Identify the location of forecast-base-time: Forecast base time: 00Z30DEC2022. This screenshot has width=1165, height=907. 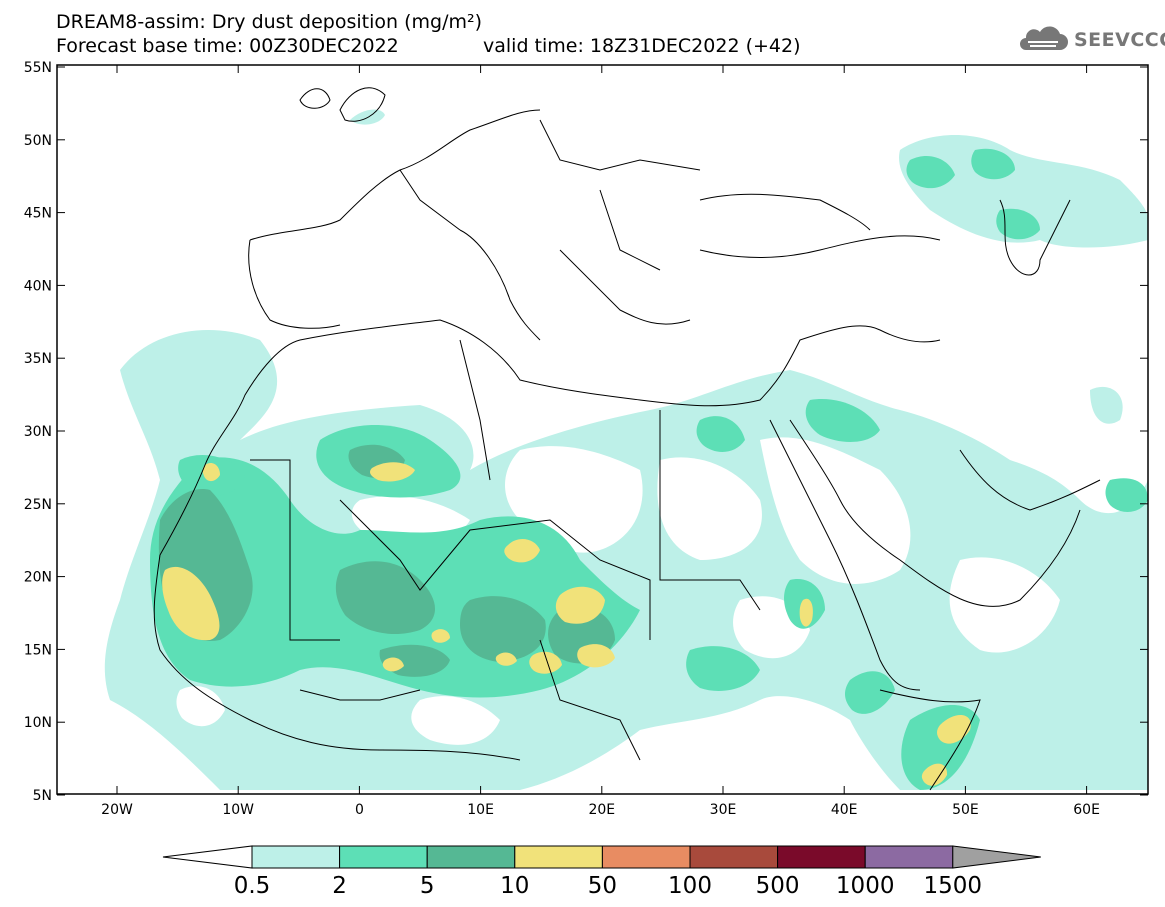
(227, 46).